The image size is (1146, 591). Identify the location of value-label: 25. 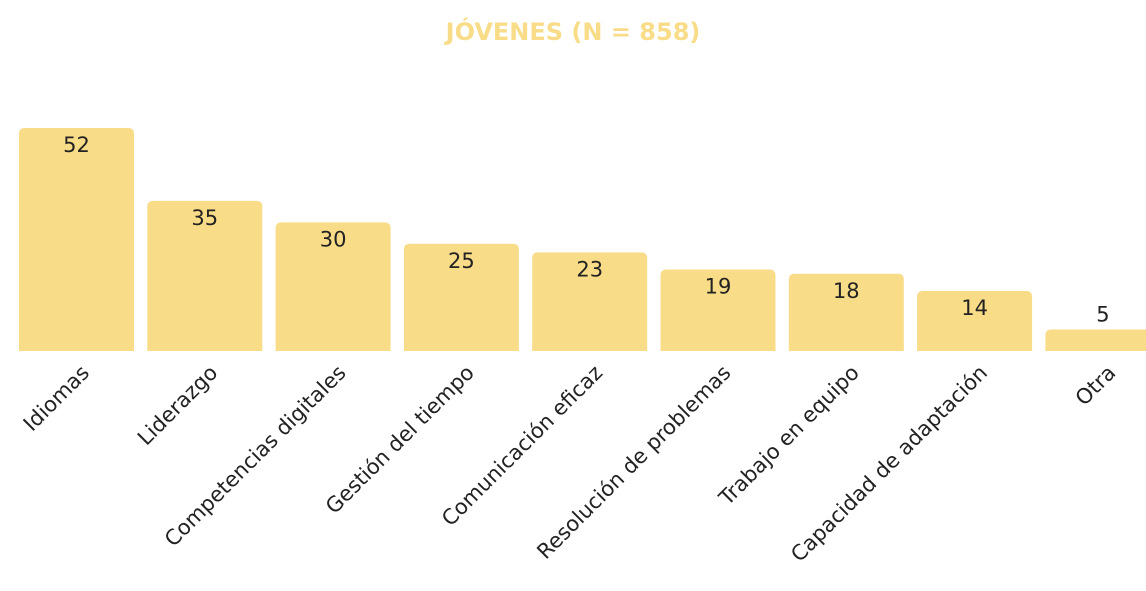
(461, 261).